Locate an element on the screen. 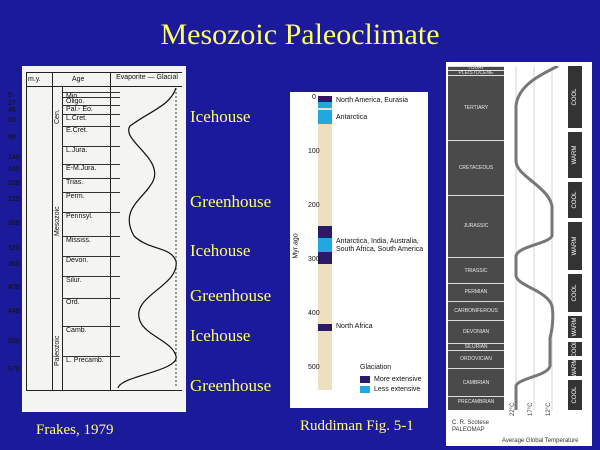  ruddiman-ylabel: Myr ago is located at coordinates (296, 246).